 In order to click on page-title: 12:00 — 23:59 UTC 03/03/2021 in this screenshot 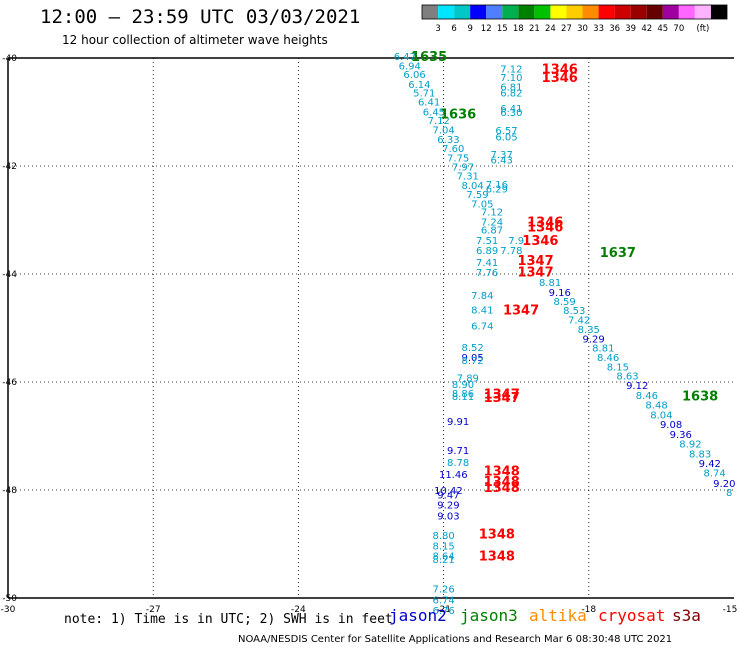, I will do `click(200, 17)`.